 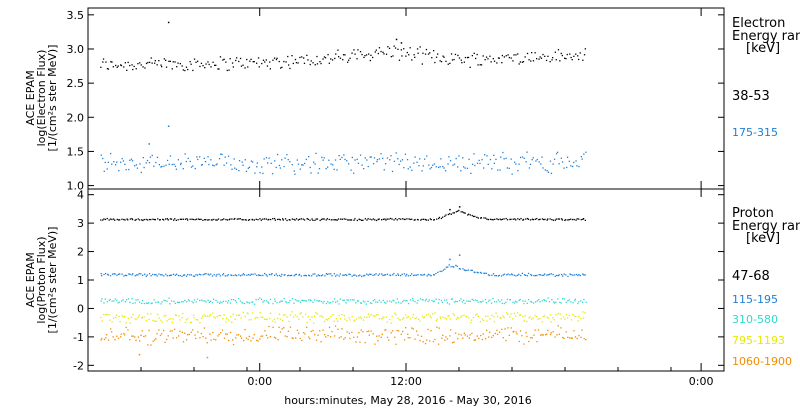 What do you see at coordinates (755, 299) in the screenshot?
I see `proton-legend-series-2: 115-195` at bounding box center [755, 299].